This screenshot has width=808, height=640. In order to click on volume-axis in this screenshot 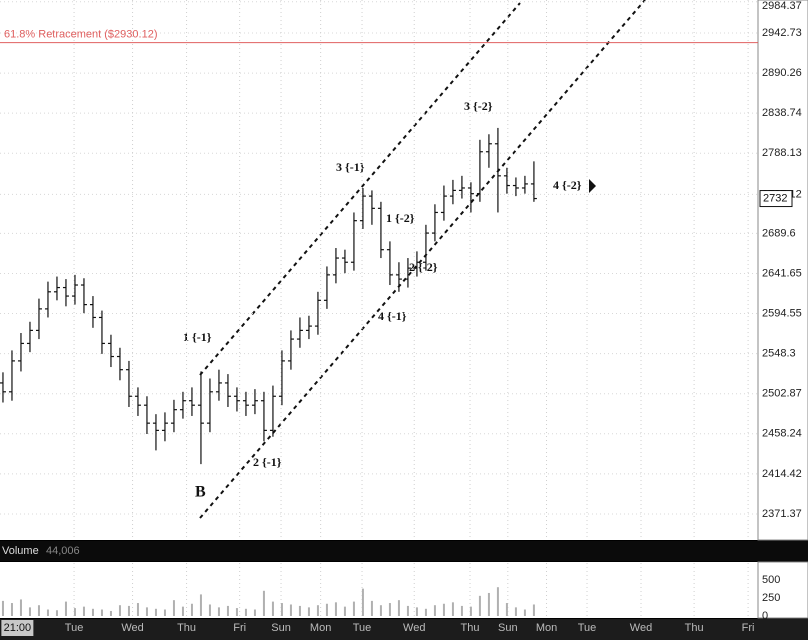, I will do `click(782, 590)`.